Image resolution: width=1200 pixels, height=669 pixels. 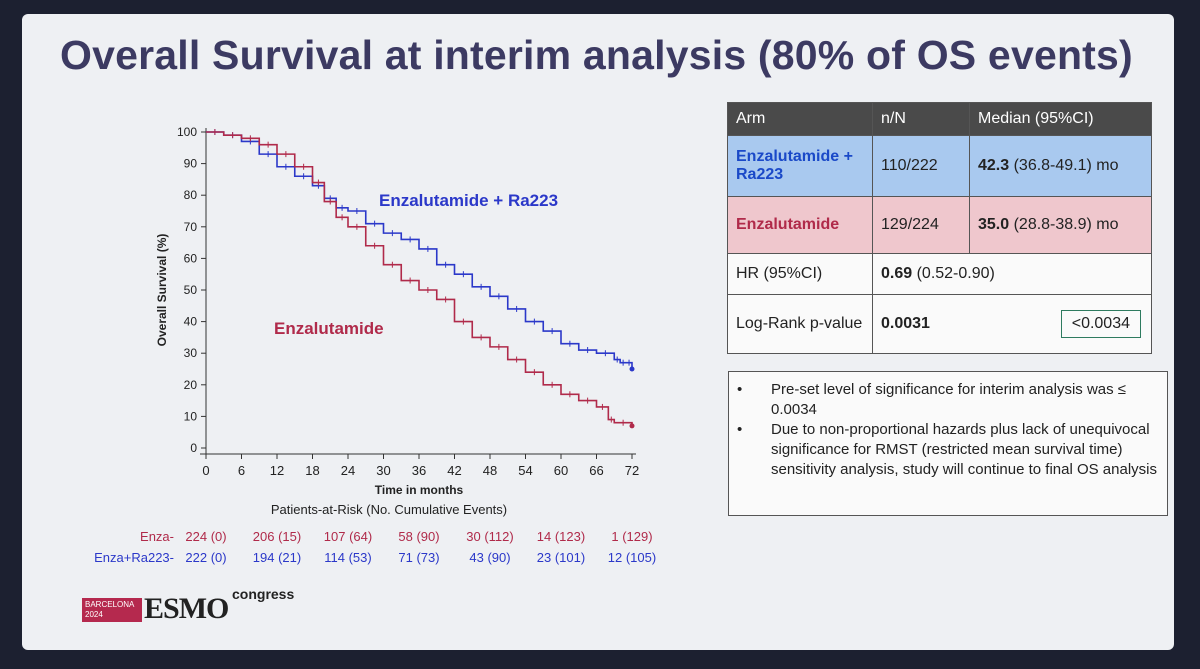 I want to click on at-risk-value: 107 (64), so click(x=348, y=536).